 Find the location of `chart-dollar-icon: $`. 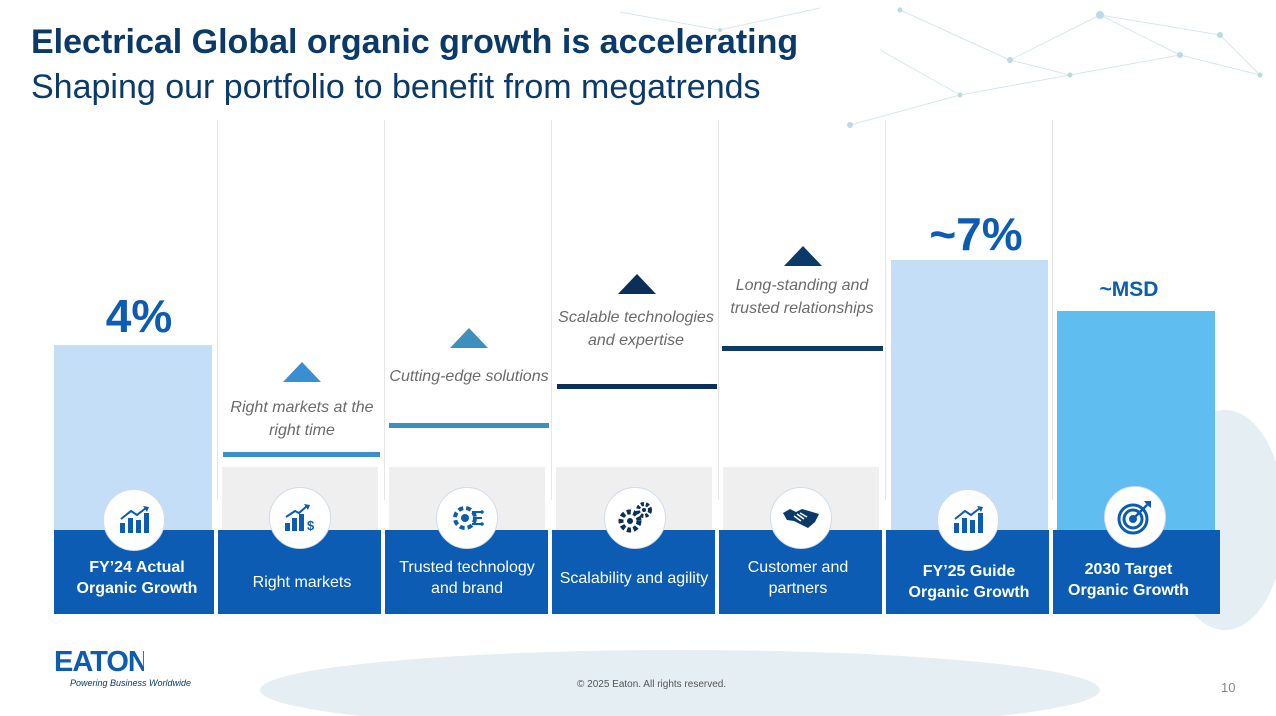

chart-dollar-icon: $ is located at coordinates (300, 518).